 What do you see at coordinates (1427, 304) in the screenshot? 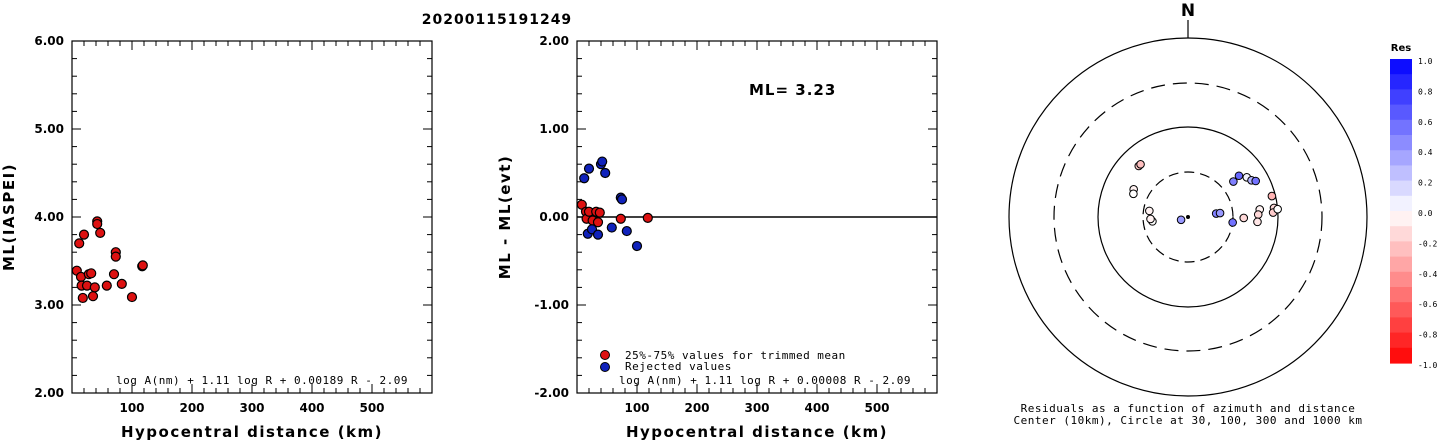
I see `colorbar-tick-label: -0.6` at bounding box center [1427, 304].